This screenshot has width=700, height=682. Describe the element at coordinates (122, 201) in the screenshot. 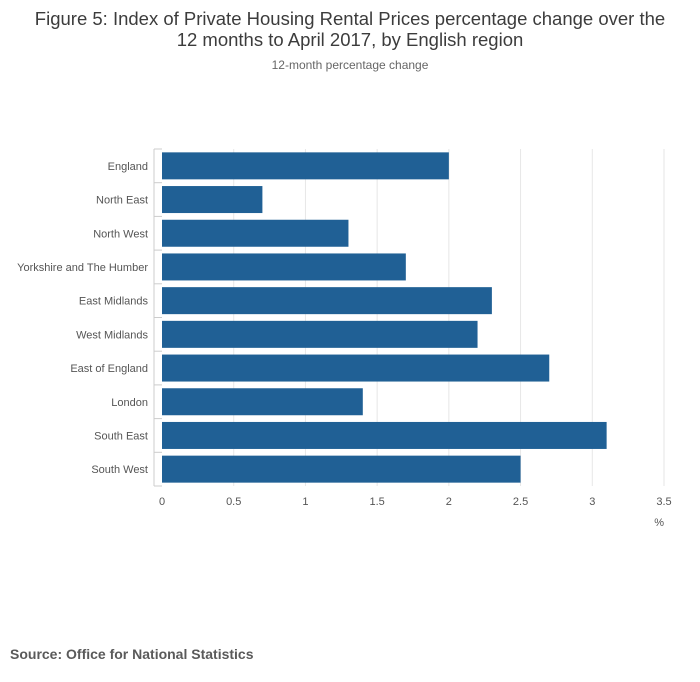

I see `y-category-label: North East` at that location.